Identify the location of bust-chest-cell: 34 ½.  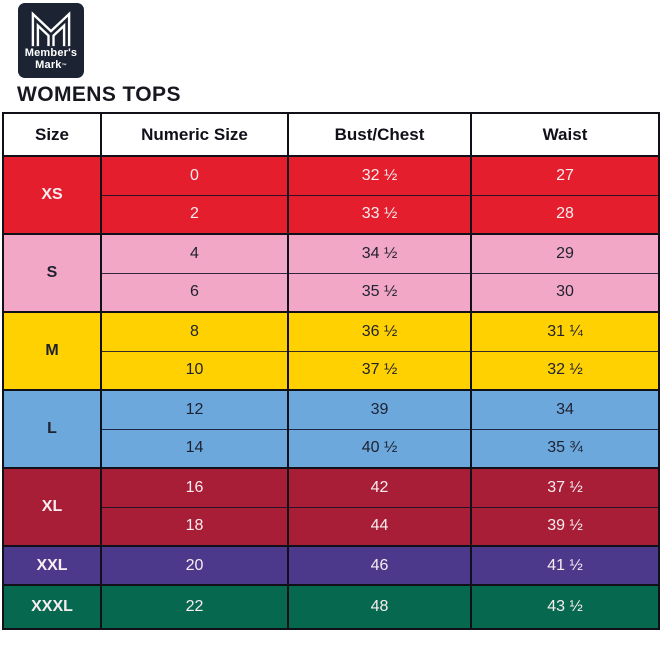
(379, 253).